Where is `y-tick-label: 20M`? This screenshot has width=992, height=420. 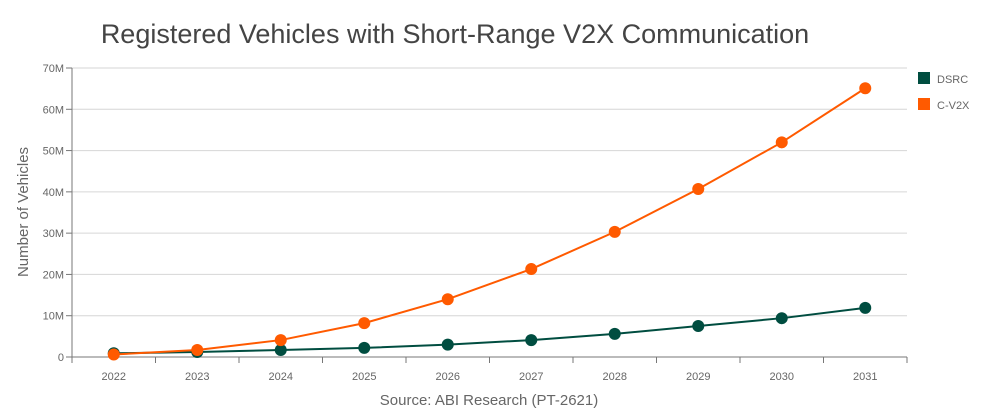 y-tick-label: 20M is located at coordinates (53, 275).